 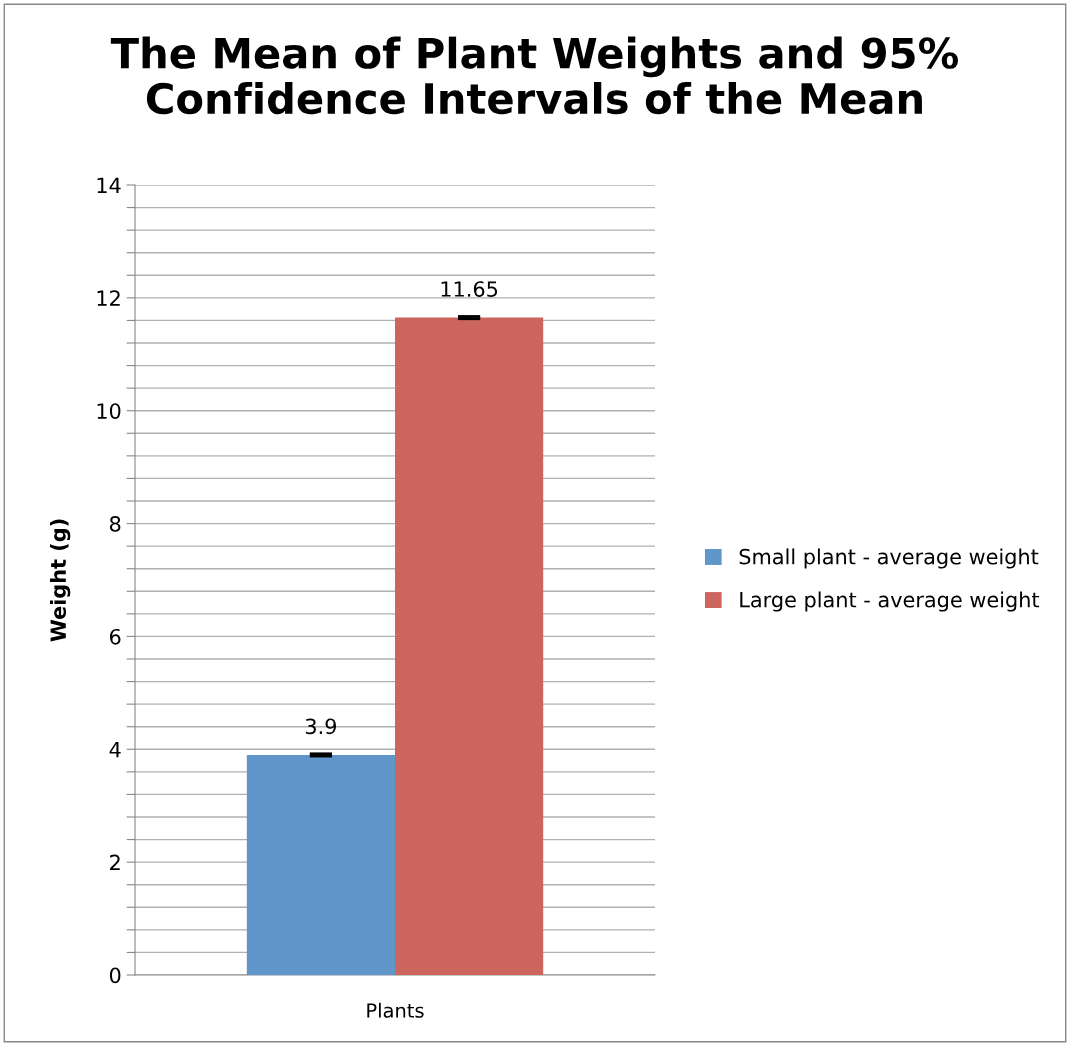 I want to click on y-tick-label: 14, so click(x=109, y=185).